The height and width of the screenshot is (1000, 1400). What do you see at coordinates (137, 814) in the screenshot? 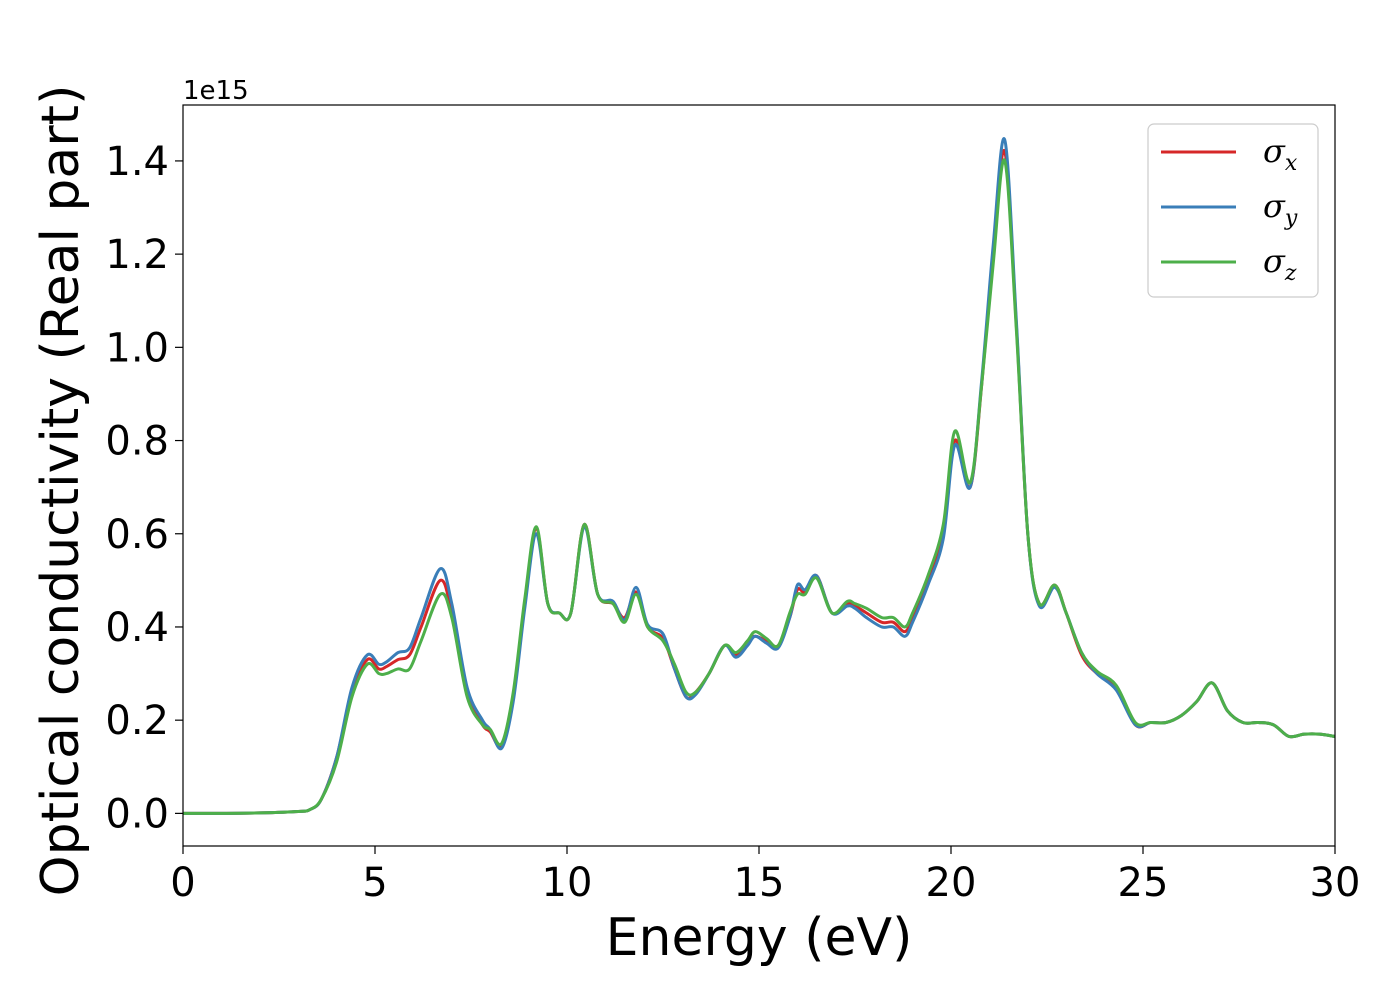
I see `y-tick-label: 0.0` at bounding box center [137, 814].